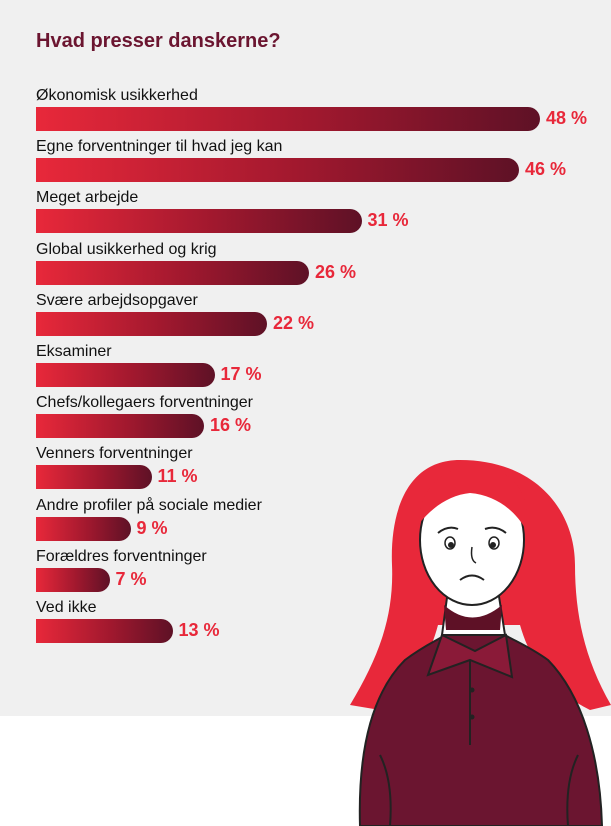 This screenshot has width=611, height=826. Describe the element at coordinates (294, 322) in the screenshot. I see `value-label: 22 %` at that location.